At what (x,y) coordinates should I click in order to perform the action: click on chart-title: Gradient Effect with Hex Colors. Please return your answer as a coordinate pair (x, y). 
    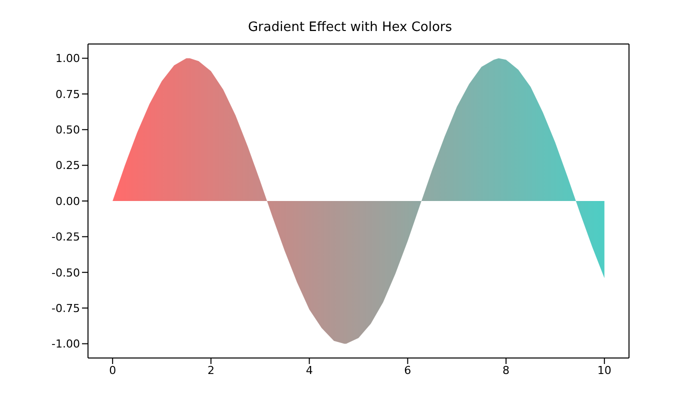
    Looking at the image, I should click on (350, 28).